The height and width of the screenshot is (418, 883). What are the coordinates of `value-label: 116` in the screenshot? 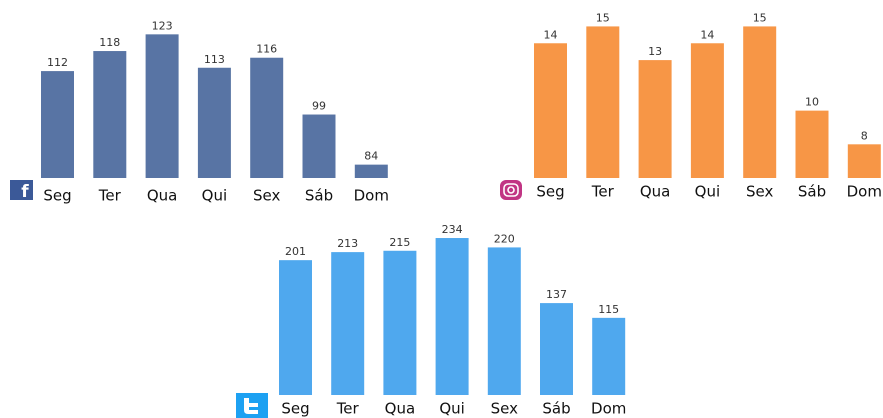 It's located at (266, 49).